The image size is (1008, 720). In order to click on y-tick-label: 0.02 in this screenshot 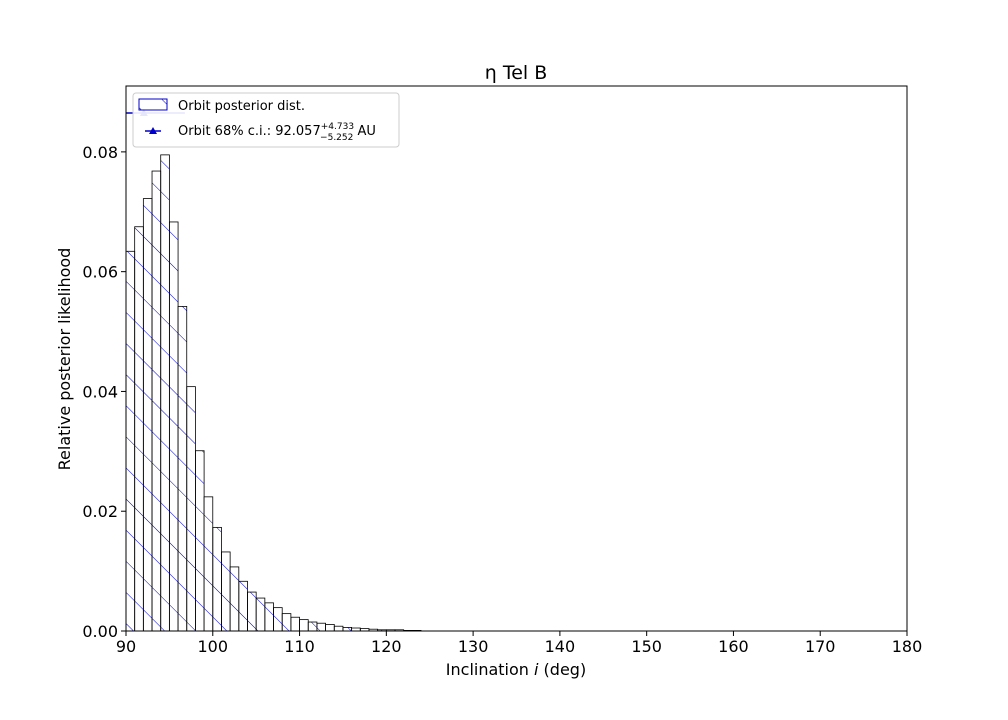, I will do `click(100, 511)`.